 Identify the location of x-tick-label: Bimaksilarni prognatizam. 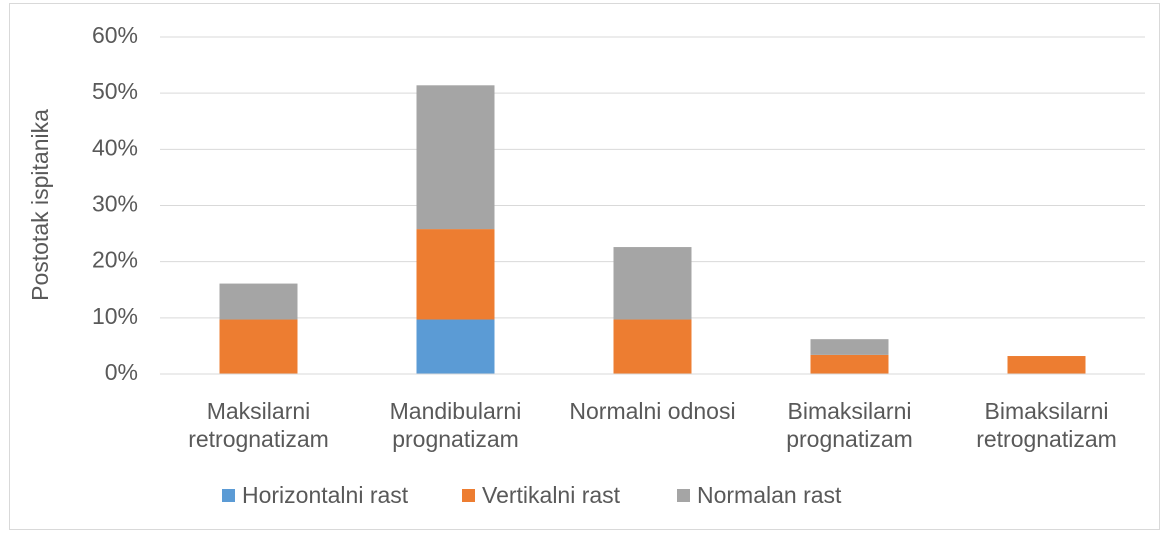
(849, 425).